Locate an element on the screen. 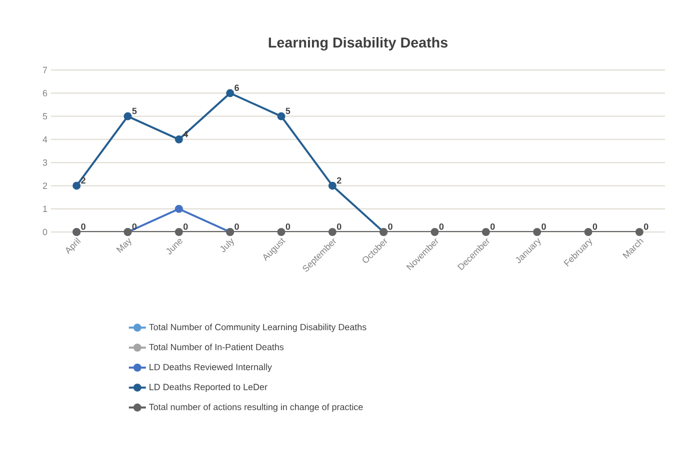 The height and width of the screenshot is (462, 686). legend-label: Total Number of Community Learning Disability Deaths is located at coordinates (257, 328).